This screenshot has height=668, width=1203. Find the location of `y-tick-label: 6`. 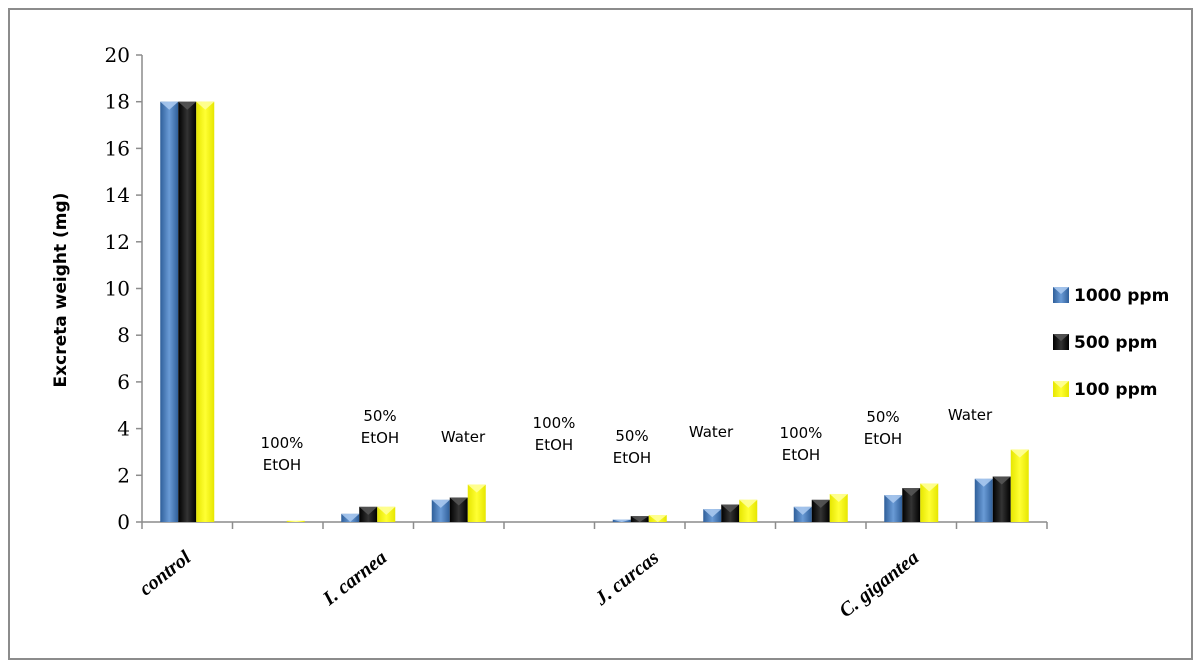

y-tick-label: 6 is located at coordinates (123, 382).